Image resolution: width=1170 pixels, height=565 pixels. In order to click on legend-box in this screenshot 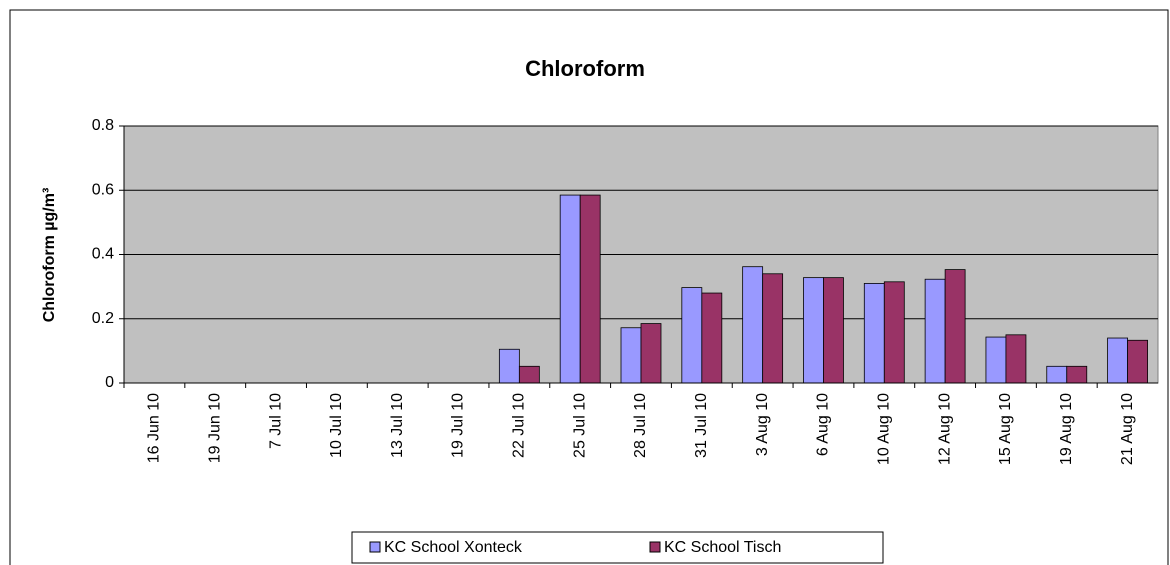, I will do `click(617, 547)`.